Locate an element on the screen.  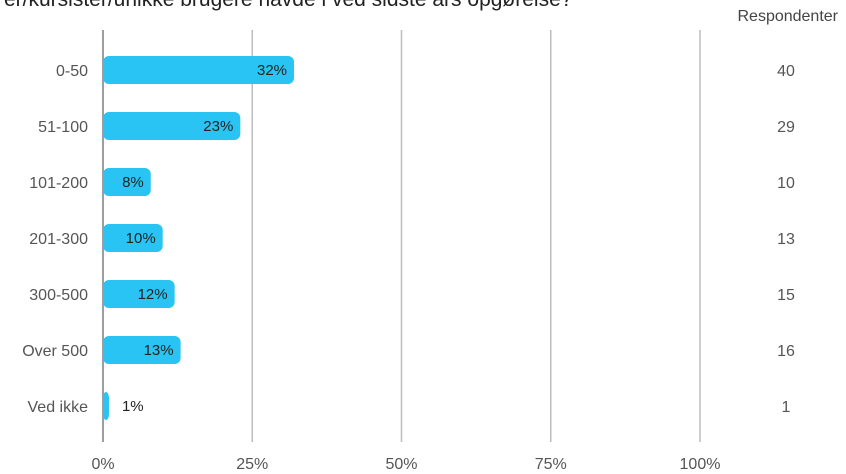
bar-value-label: 10% is located at coordinates (141, 238).